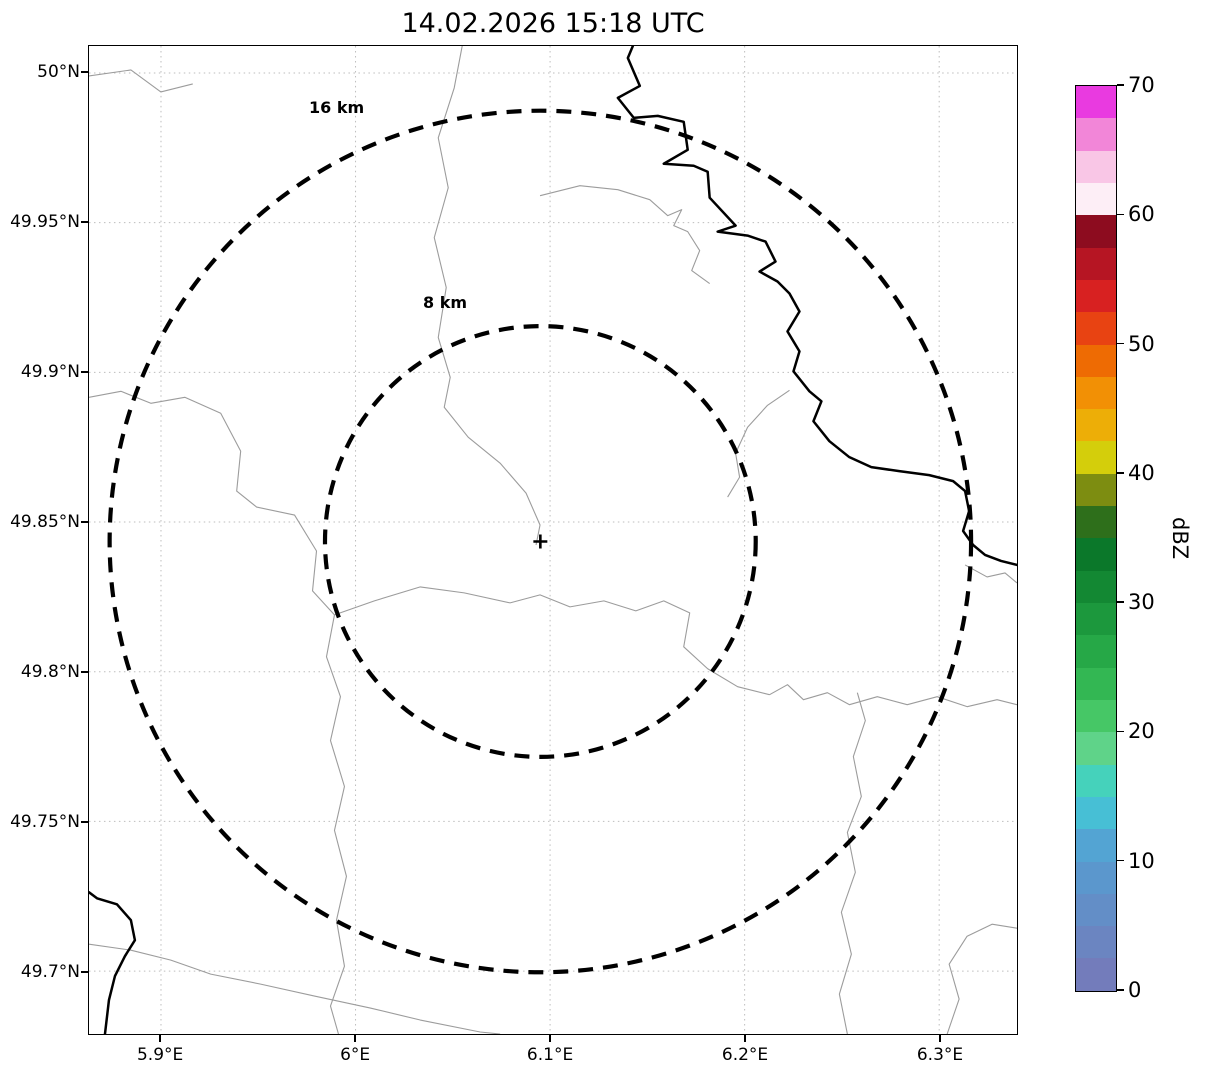  Describe the element at coordinates (58, 72) in the screenshot. I see `y-tick-label: 50°N` at that location.